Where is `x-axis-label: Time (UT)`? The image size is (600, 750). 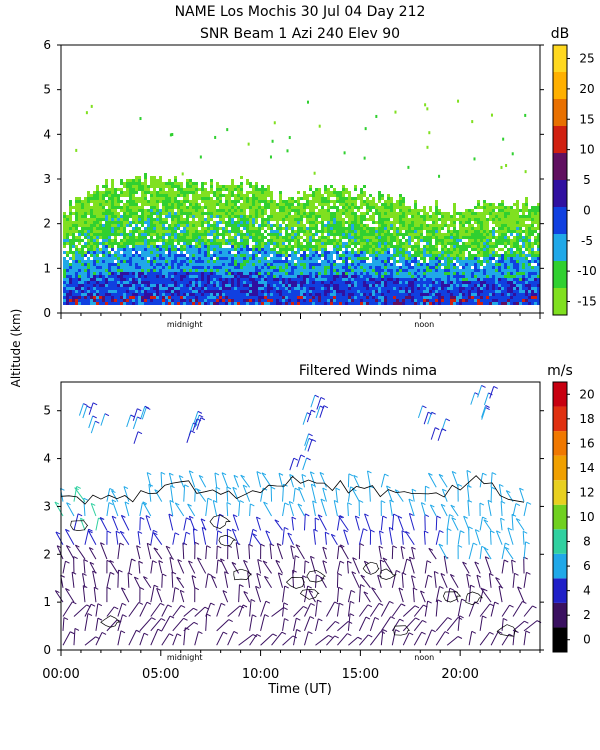
x-axis-label: Time (UT) is located at coordinates (299, 689).